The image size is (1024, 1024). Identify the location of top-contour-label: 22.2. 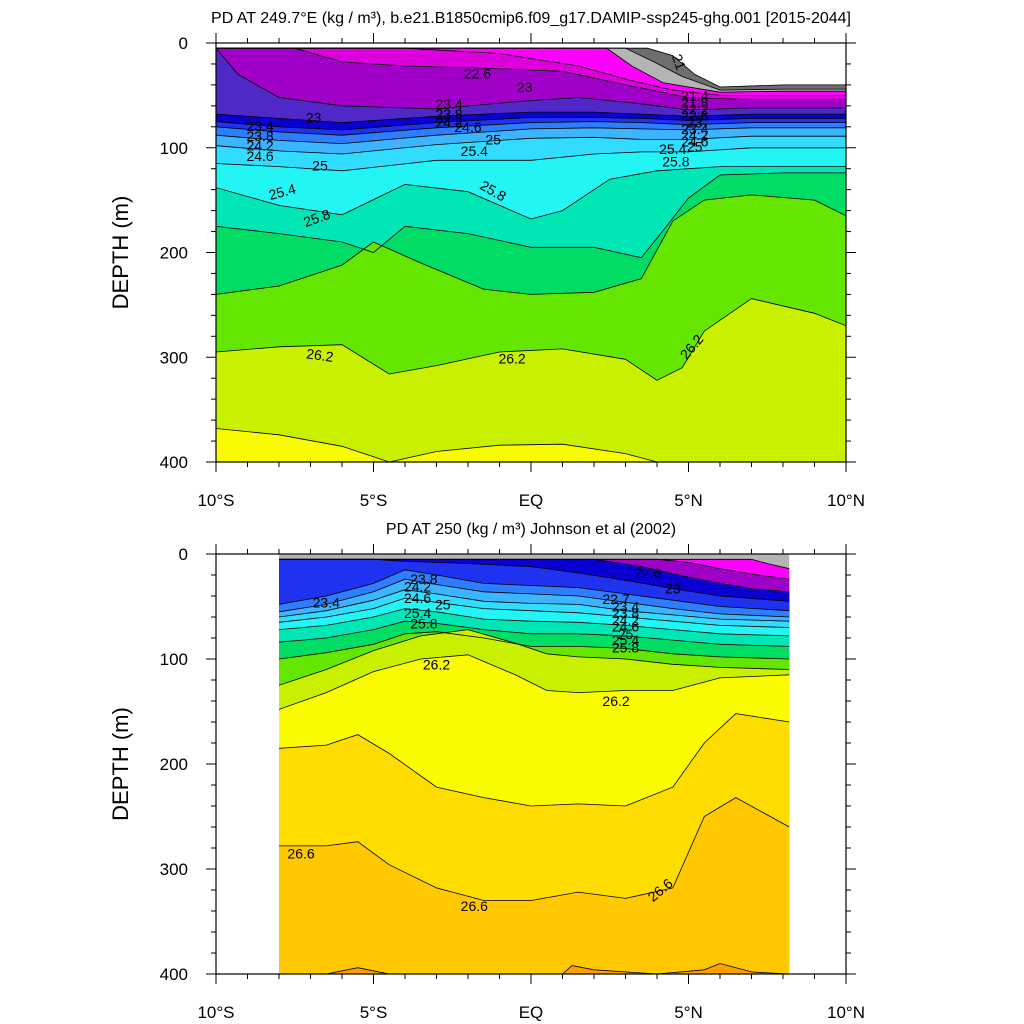
(694, 109).